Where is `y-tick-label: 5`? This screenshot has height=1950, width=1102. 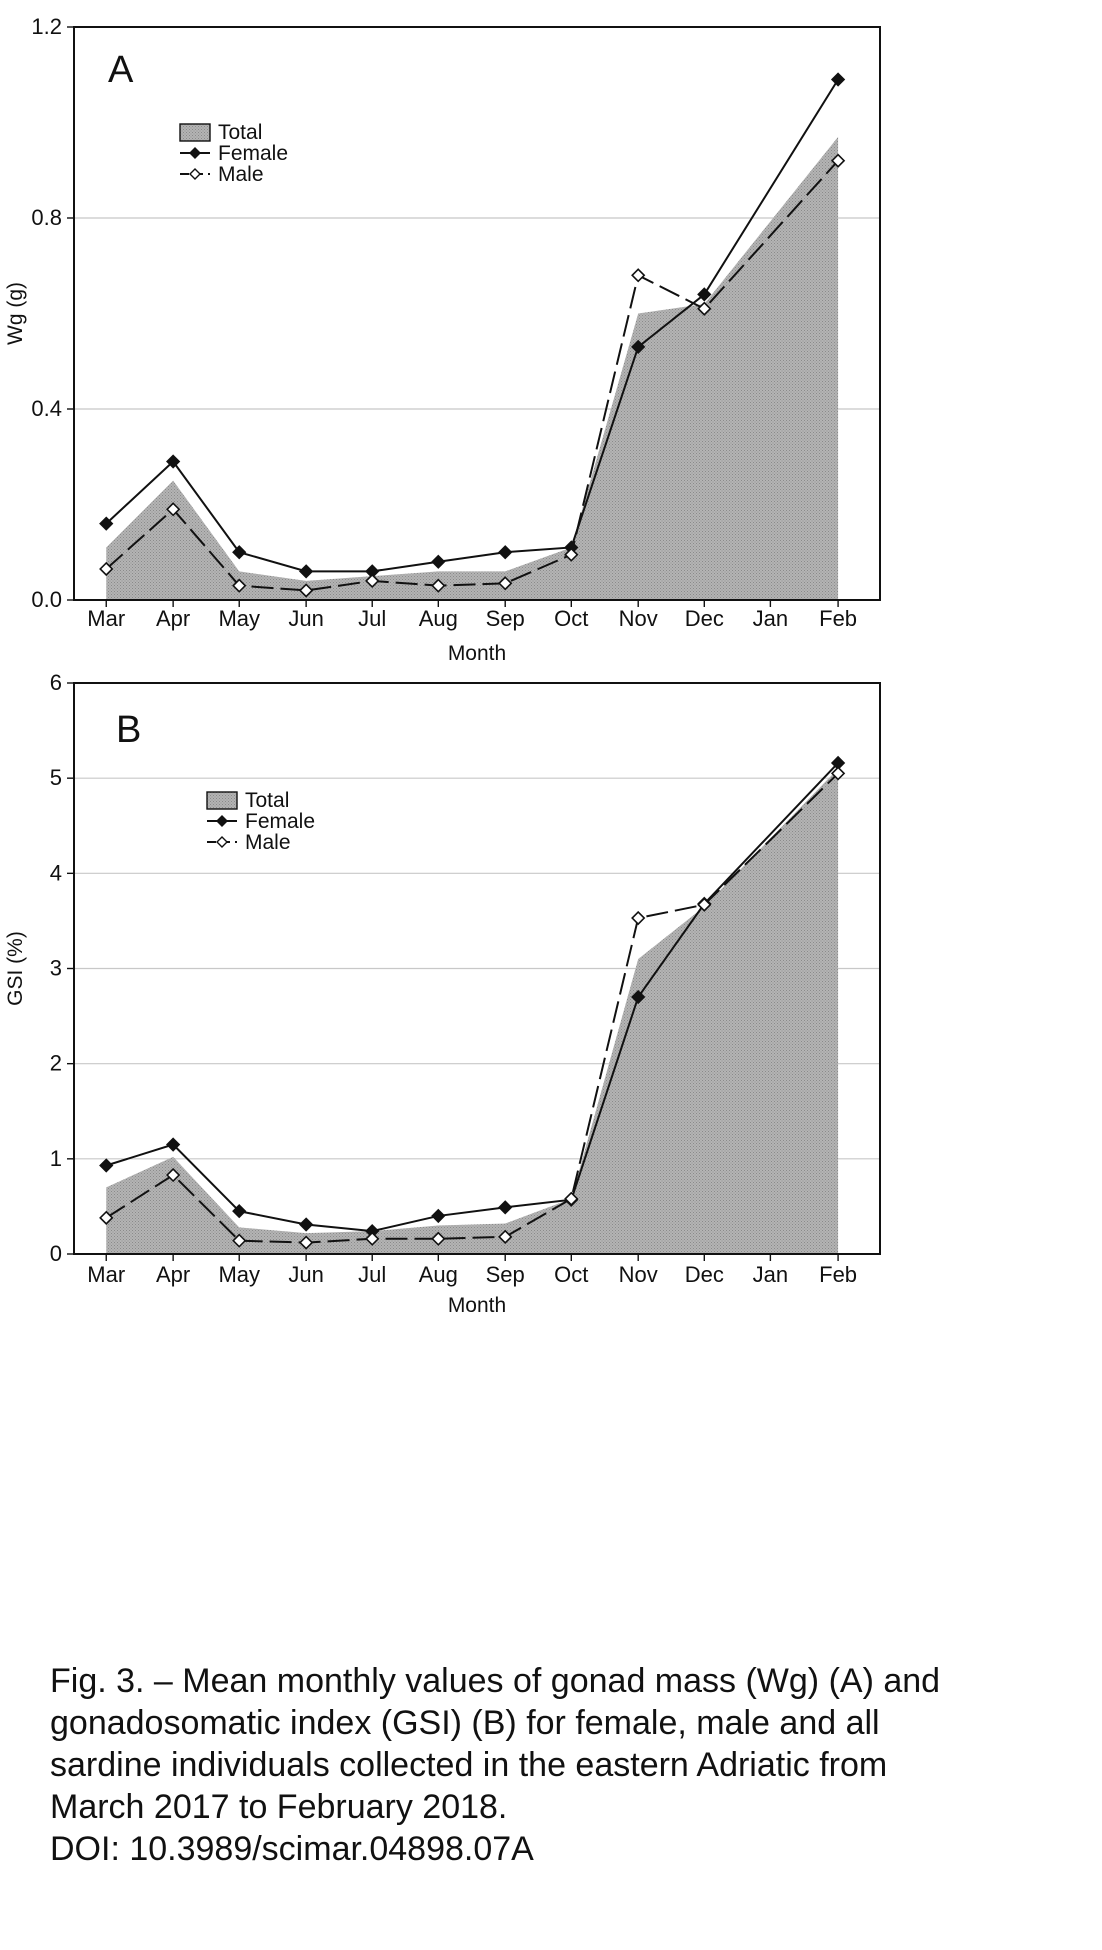
y-tick-label: 5 is located at coordinates (56, 777).